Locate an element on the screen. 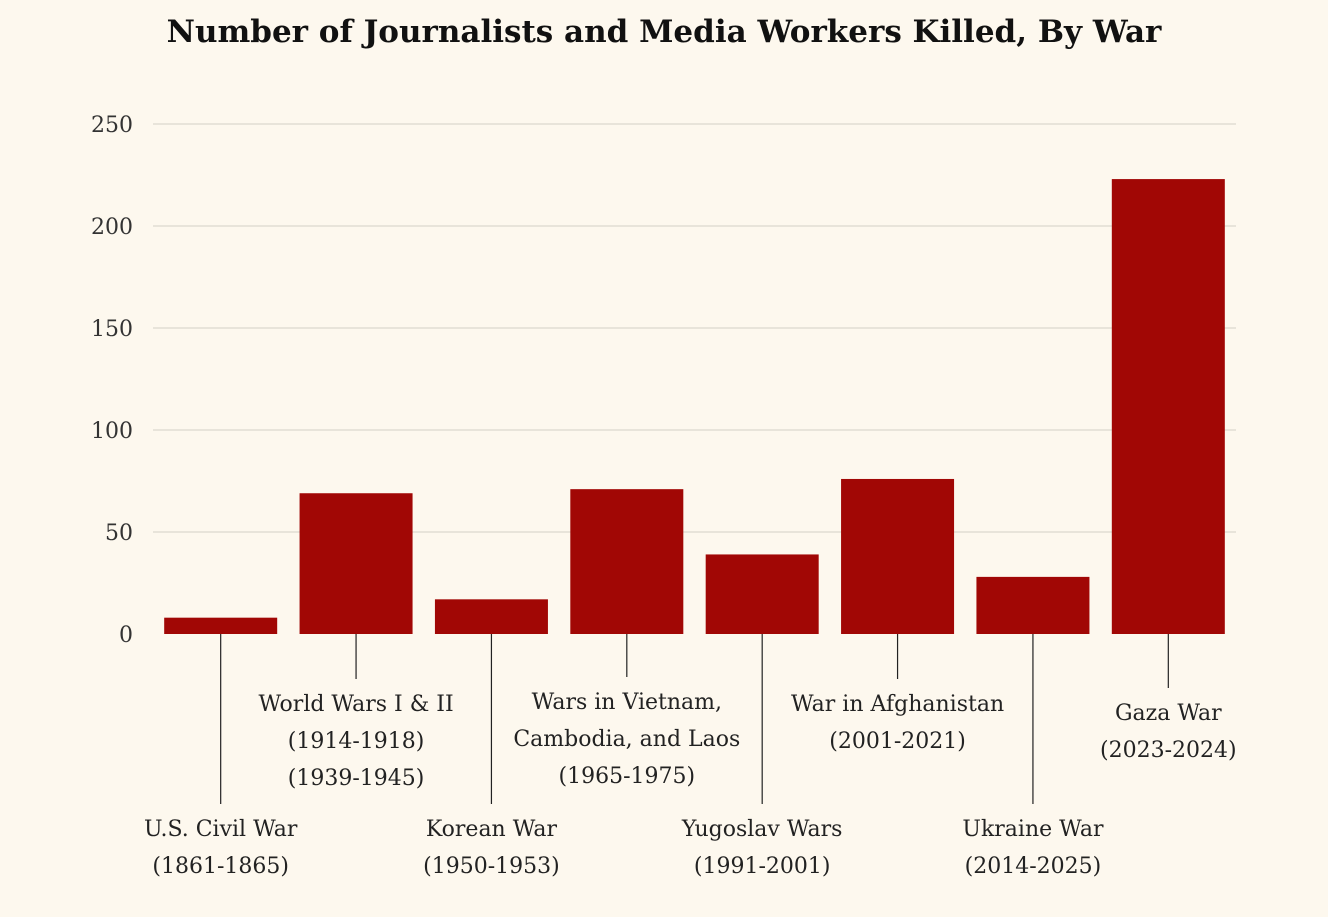 Image resolution: width=1328 pixels, height=917 pixels. category-label-line: (1939-1945) is located at coordinates (356, 778).